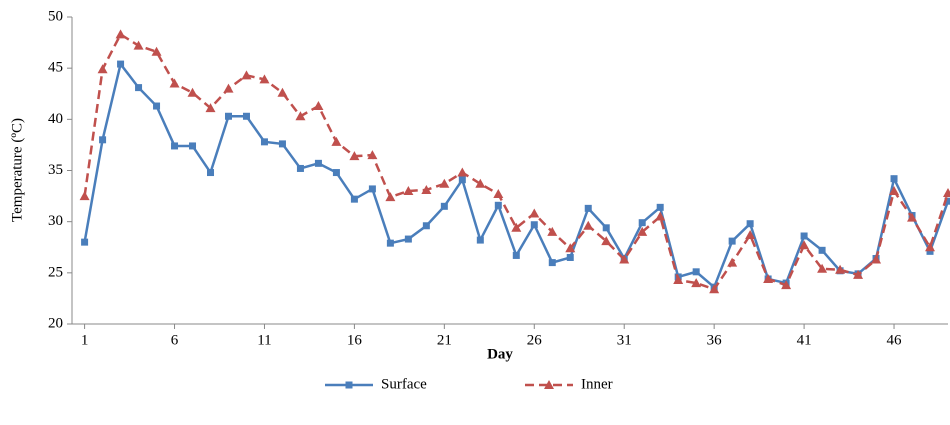  What do you see at coordinates (895, 340) in the screenshot?
I see `x-tick-label: 46` at bounding box center [895, 340].